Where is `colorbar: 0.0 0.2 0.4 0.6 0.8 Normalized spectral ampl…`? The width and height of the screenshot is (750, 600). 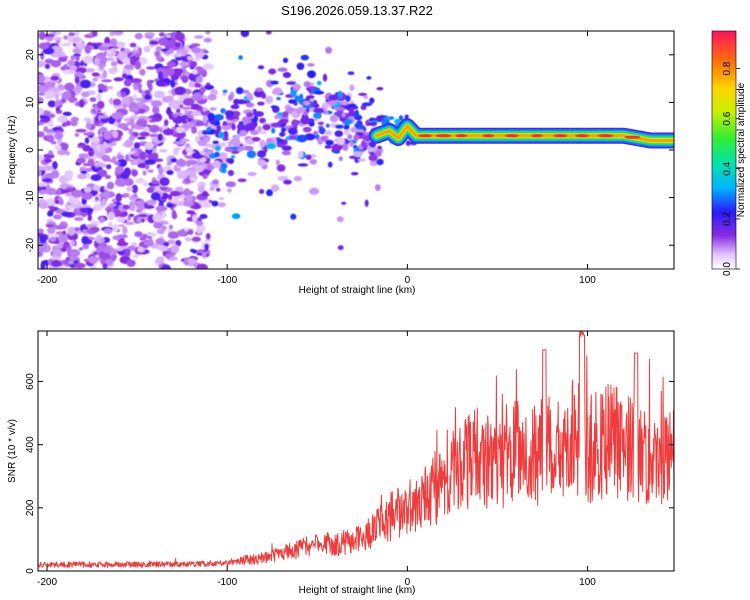
colorbar: 0.0 0.2 0.4 0.6 0.8 Normalized spectral ampl… is located at coordinates (729, 153).